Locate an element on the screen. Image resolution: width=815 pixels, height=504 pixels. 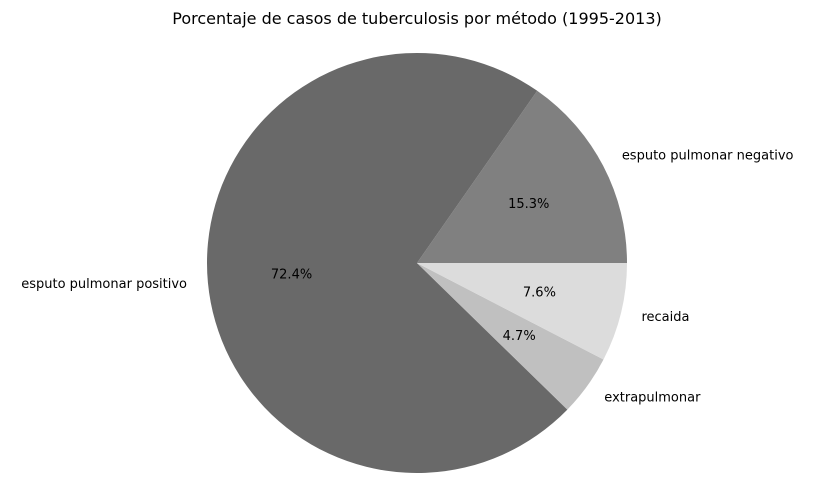
slice-percent-label: 4.7% is located at coordinates (519, 336).